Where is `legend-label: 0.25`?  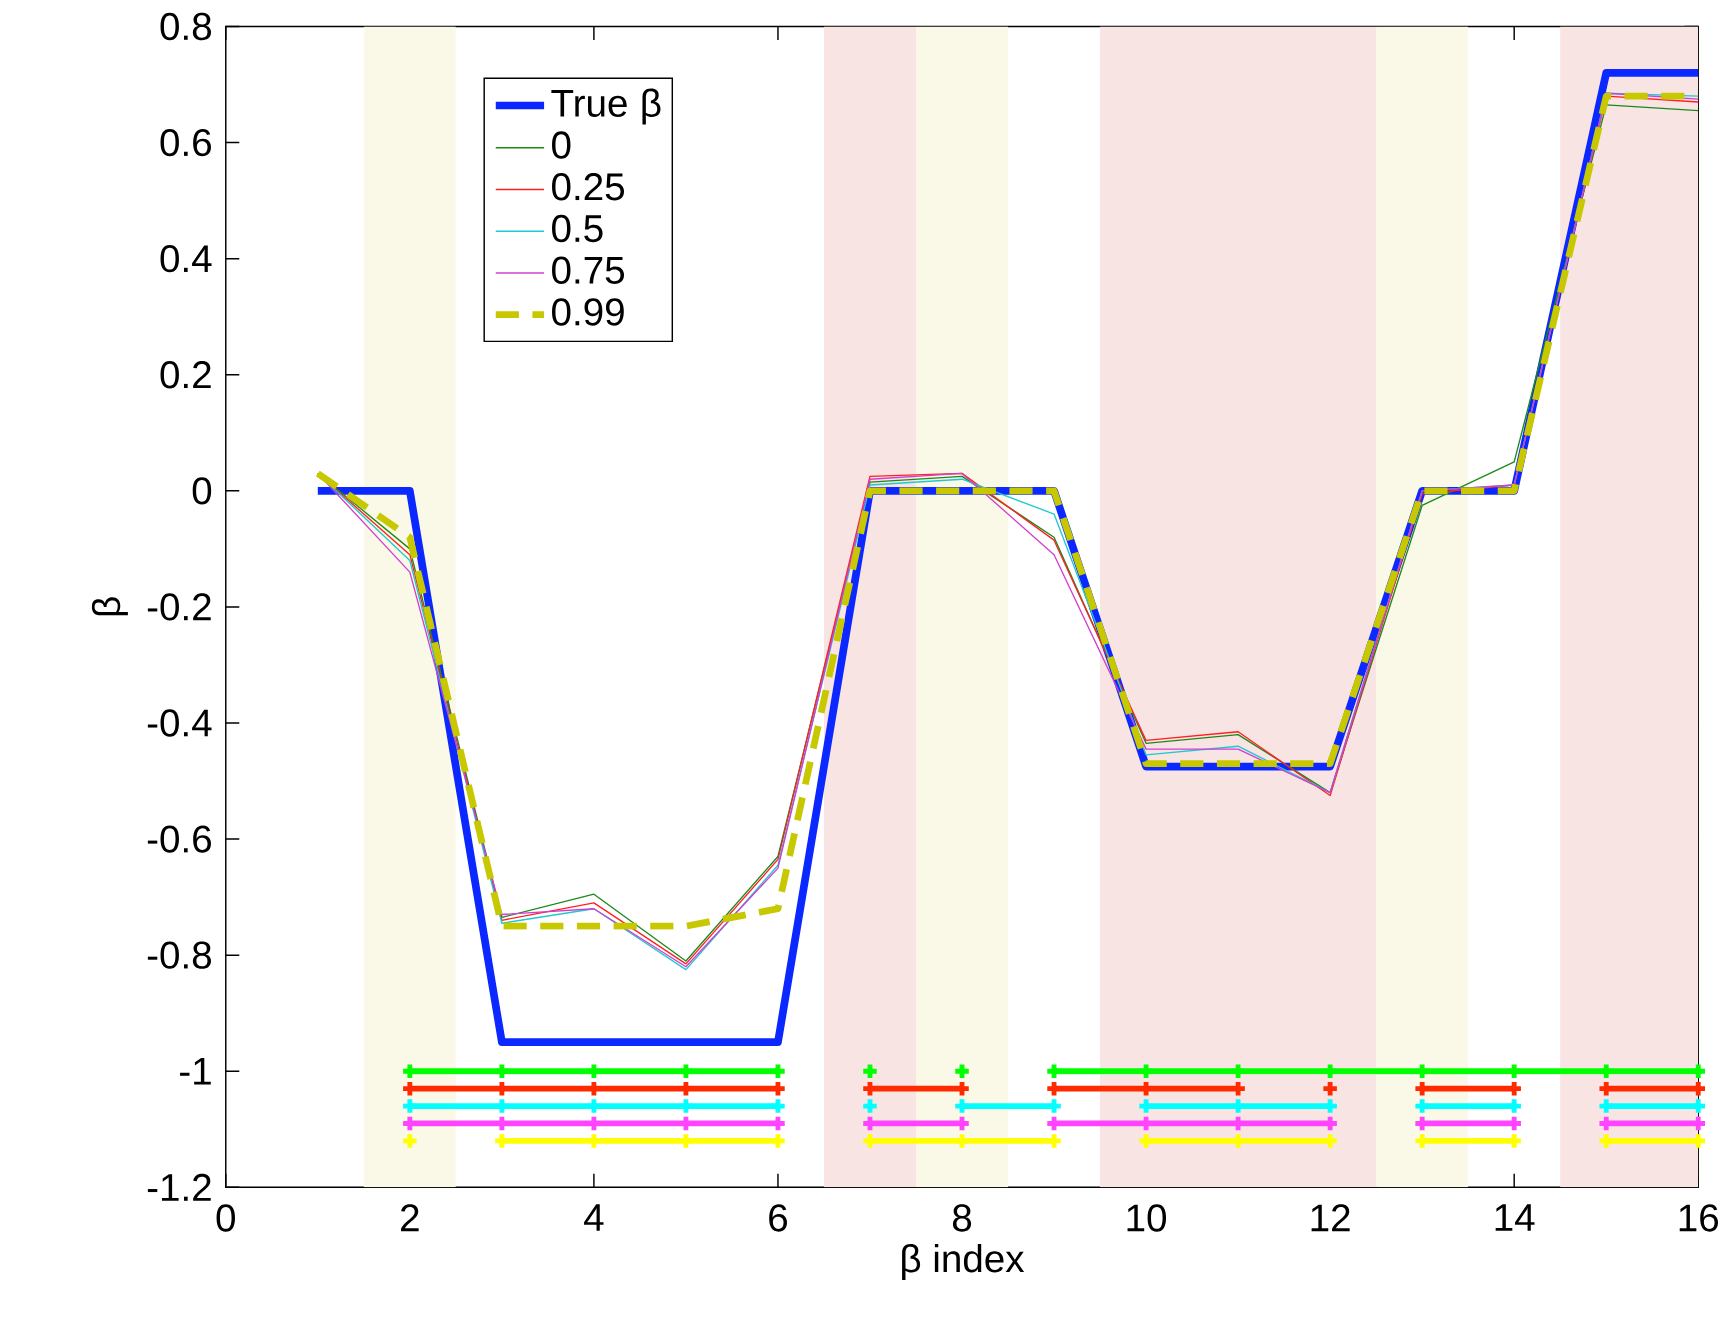
legend-label: 0.25 is located at coordinates (588, 186).